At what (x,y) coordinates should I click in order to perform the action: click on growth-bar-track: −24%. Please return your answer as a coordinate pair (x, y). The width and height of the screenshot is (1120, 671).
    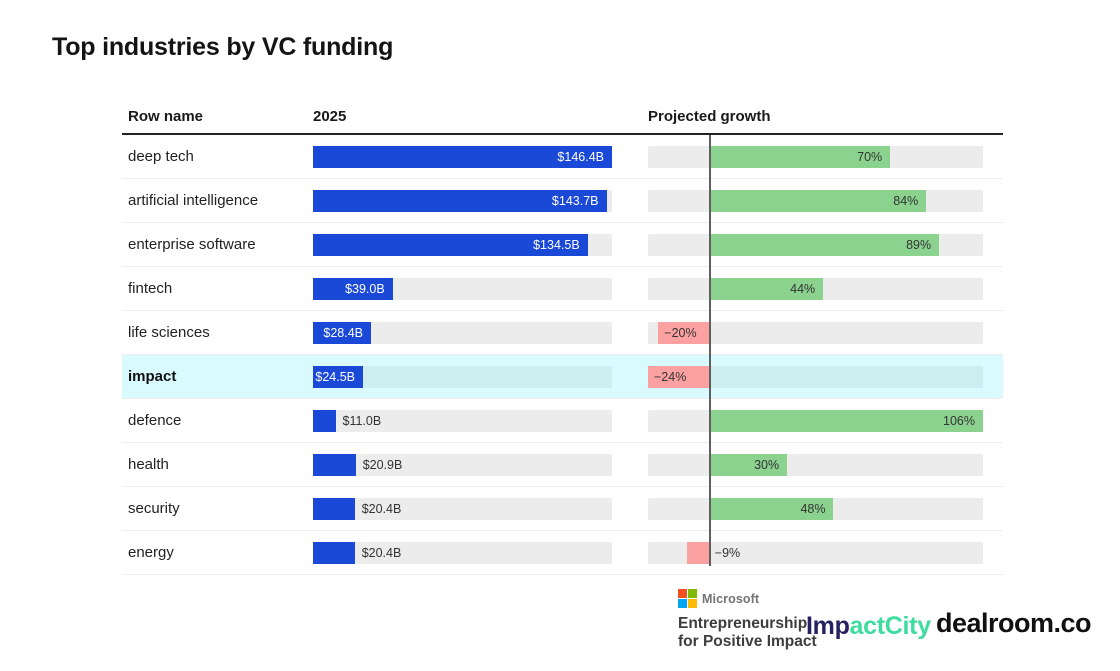
    Looking at the image, I should click on (815, 376).